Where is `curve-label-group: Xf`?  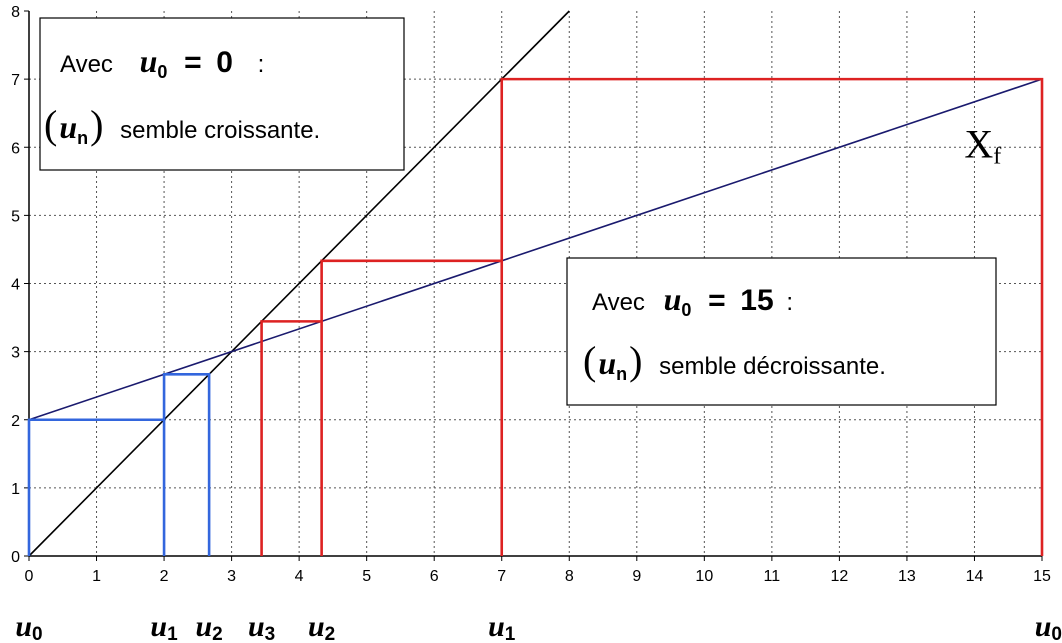 curve-label-group: Xf is located at coordinates (982, 145).